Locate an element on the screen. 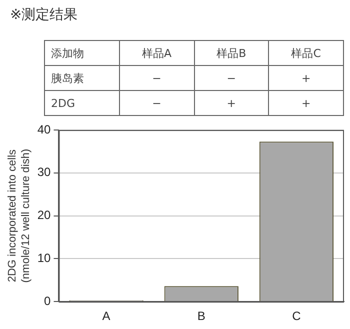 This screenshot has width=350, height=329. chart-title: ※测定结果 is located at coordinates (44, 15).